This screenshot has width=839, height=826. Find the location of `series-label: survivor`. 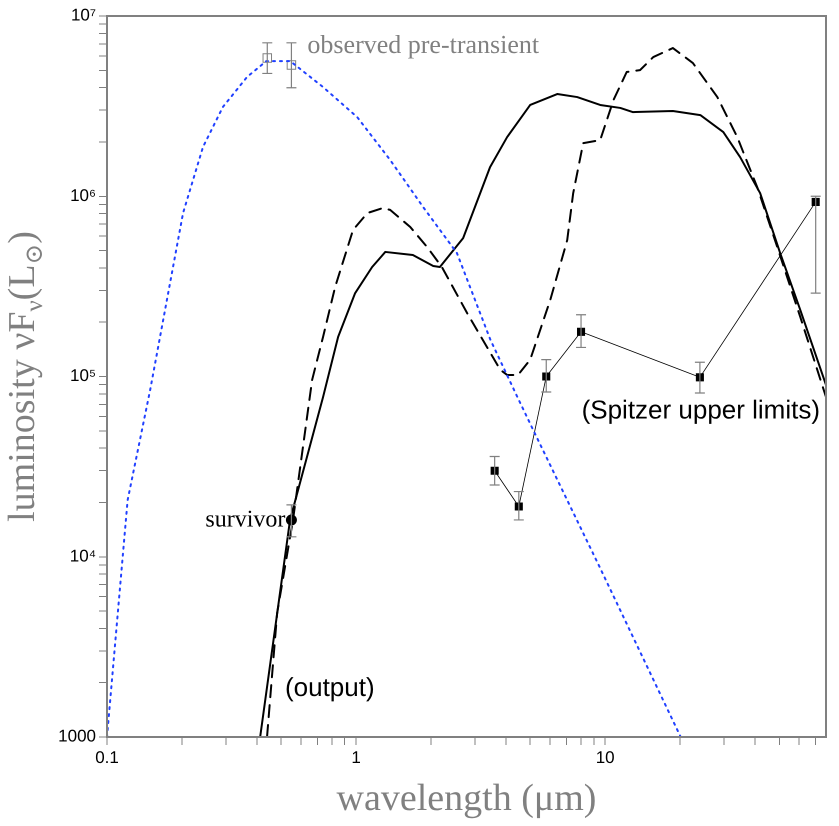

series-label: survivor is located at coordinates (245, 519).